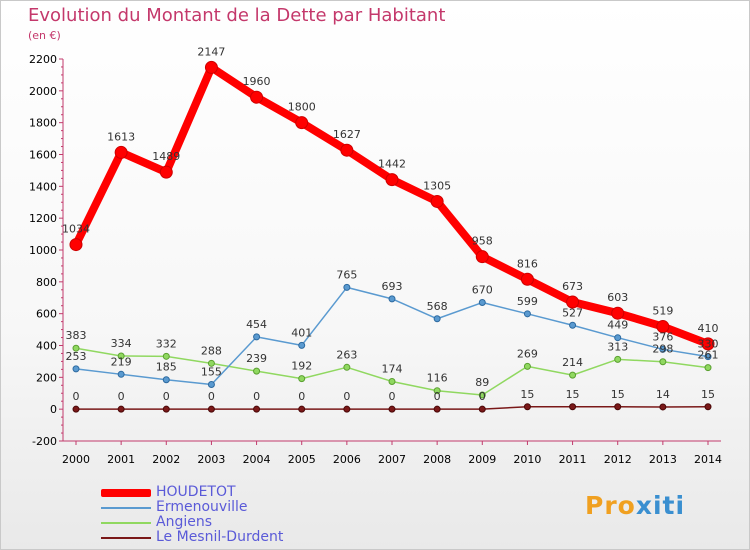 Image resolution: width=750 pixels, height=550 pixels. I want to click on x-tick-label-2000: 2000, so click(76, 459).